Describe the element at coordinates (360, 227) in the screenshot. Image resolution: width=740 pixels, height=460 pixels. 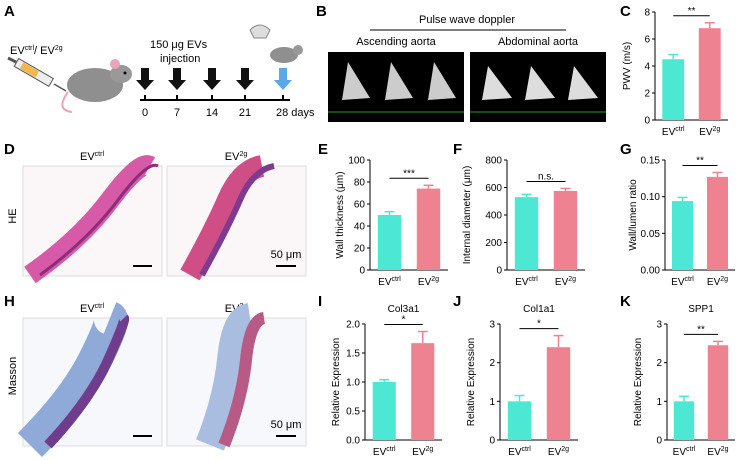
I see `y-tick-label: 40` at that location.